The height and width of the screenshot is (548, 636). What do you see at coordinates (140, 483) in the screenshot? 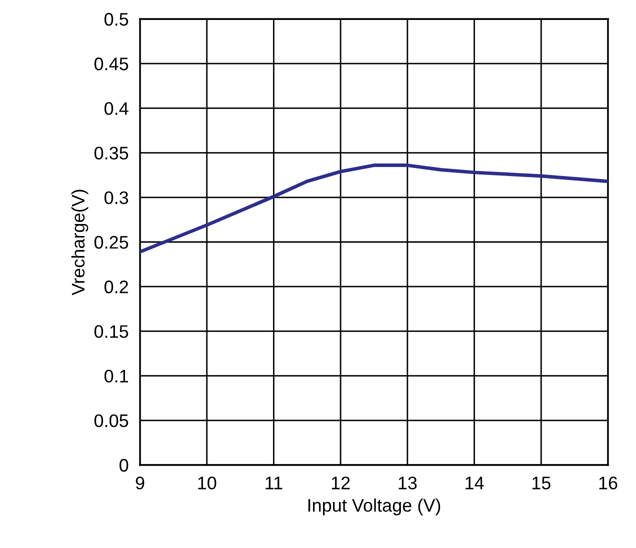
I see `x-tick-label: 9` at bounding box center [140, 483].